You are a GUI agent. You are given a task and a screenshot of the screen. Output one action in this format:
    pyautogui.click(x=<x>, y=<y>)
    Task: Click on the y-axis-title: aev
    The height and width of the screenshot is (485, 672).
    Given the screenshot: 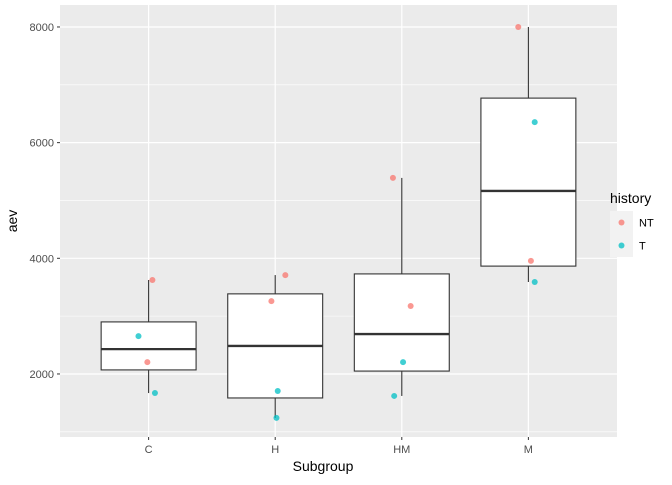 What is the action you would take?
    pyautogui.click(x=12, y=221)
    